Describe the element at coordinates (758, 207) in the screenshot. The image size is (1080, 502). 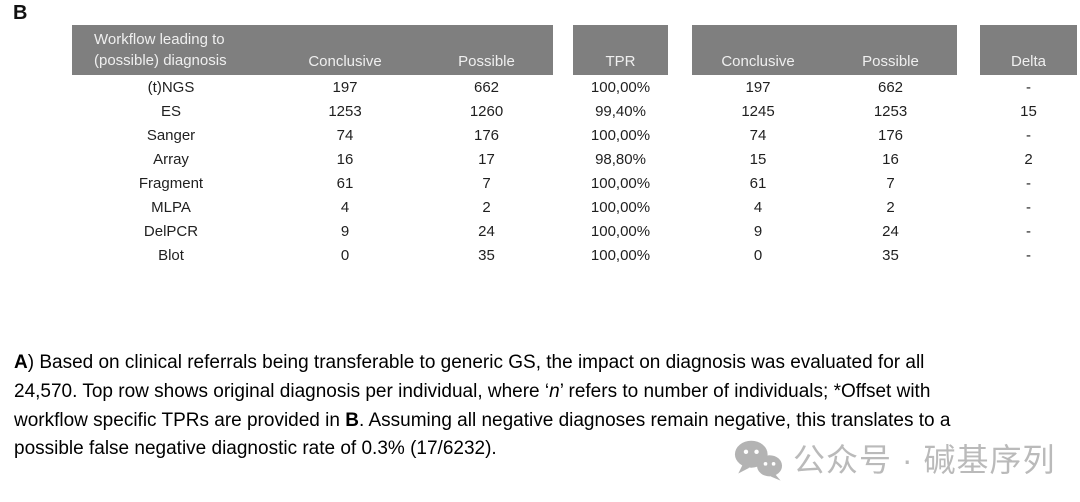
I see `cell-conclusive-2: 4` at that location.